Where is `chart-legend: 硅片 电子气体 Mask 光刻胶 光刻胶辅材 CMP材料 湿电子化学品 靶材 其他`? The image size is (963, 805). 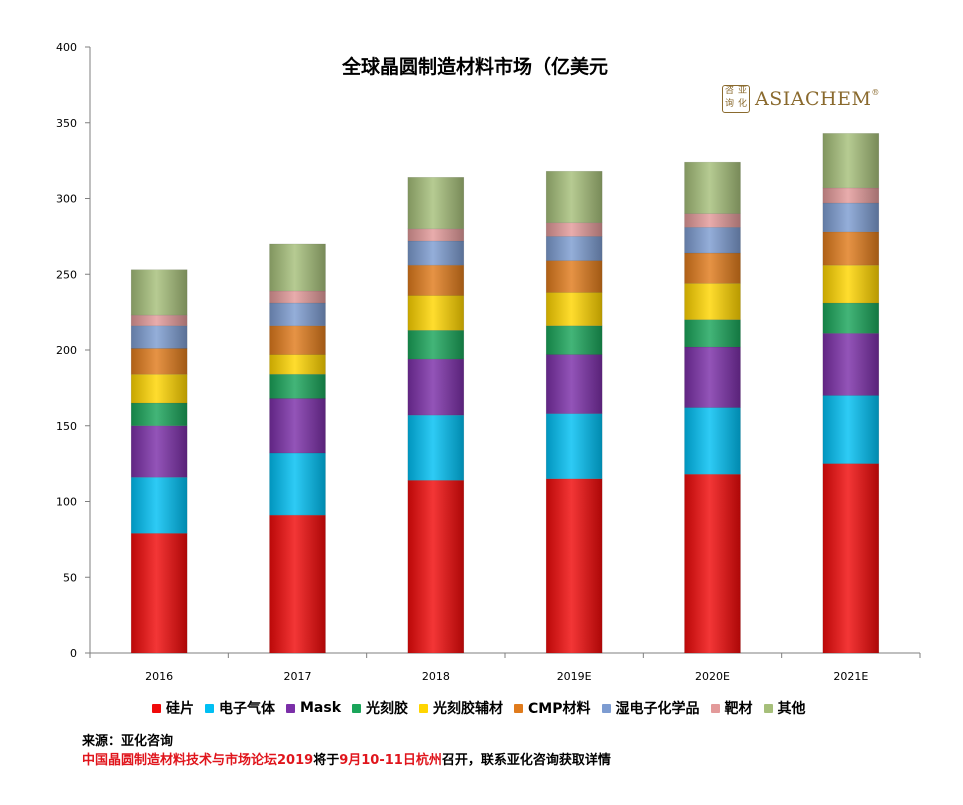 chart-legend: 硅片 电子气体 Mask 光刻胶 光刻胶辅材 CMP材料 湿电子化学品 靶材 其他 is located at coordinates (484, 708).